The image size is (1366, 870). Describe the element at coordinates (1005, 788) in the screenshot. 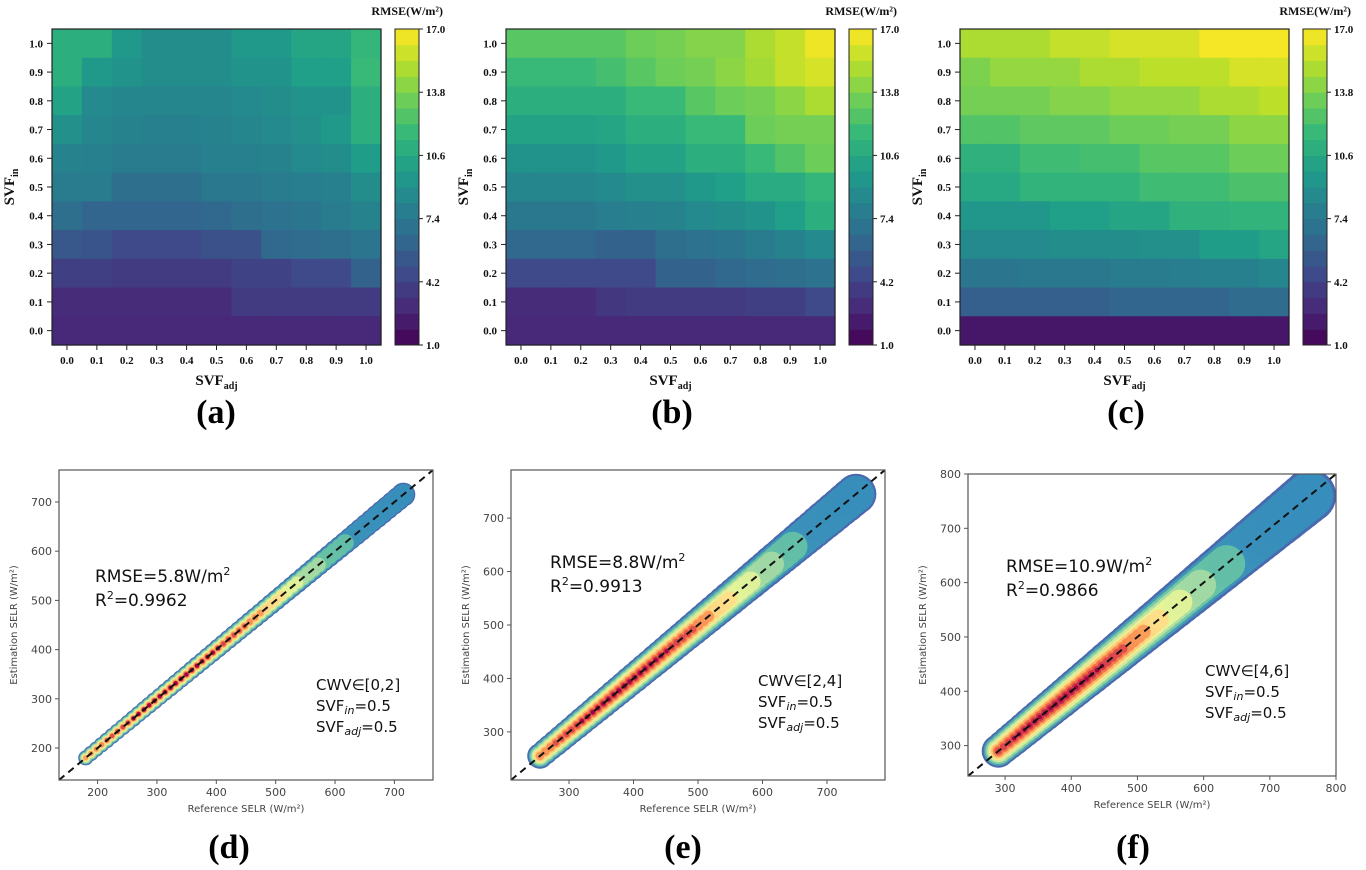

I see `x-tick-label: 300` at that location.